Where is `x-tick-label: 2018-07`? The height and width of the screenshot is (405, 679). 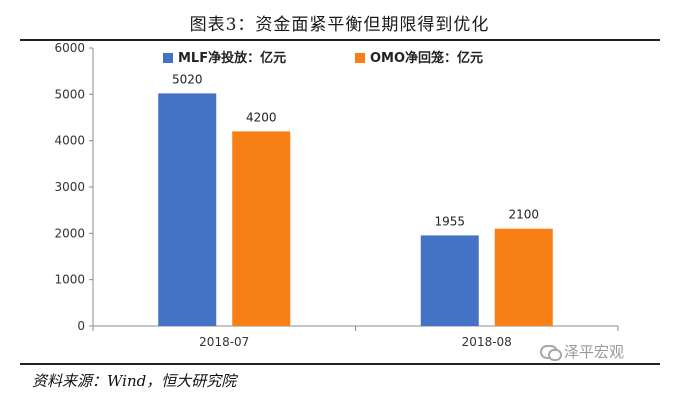 x-tick-label: 2018-07 is located at coordinates (224, 342).